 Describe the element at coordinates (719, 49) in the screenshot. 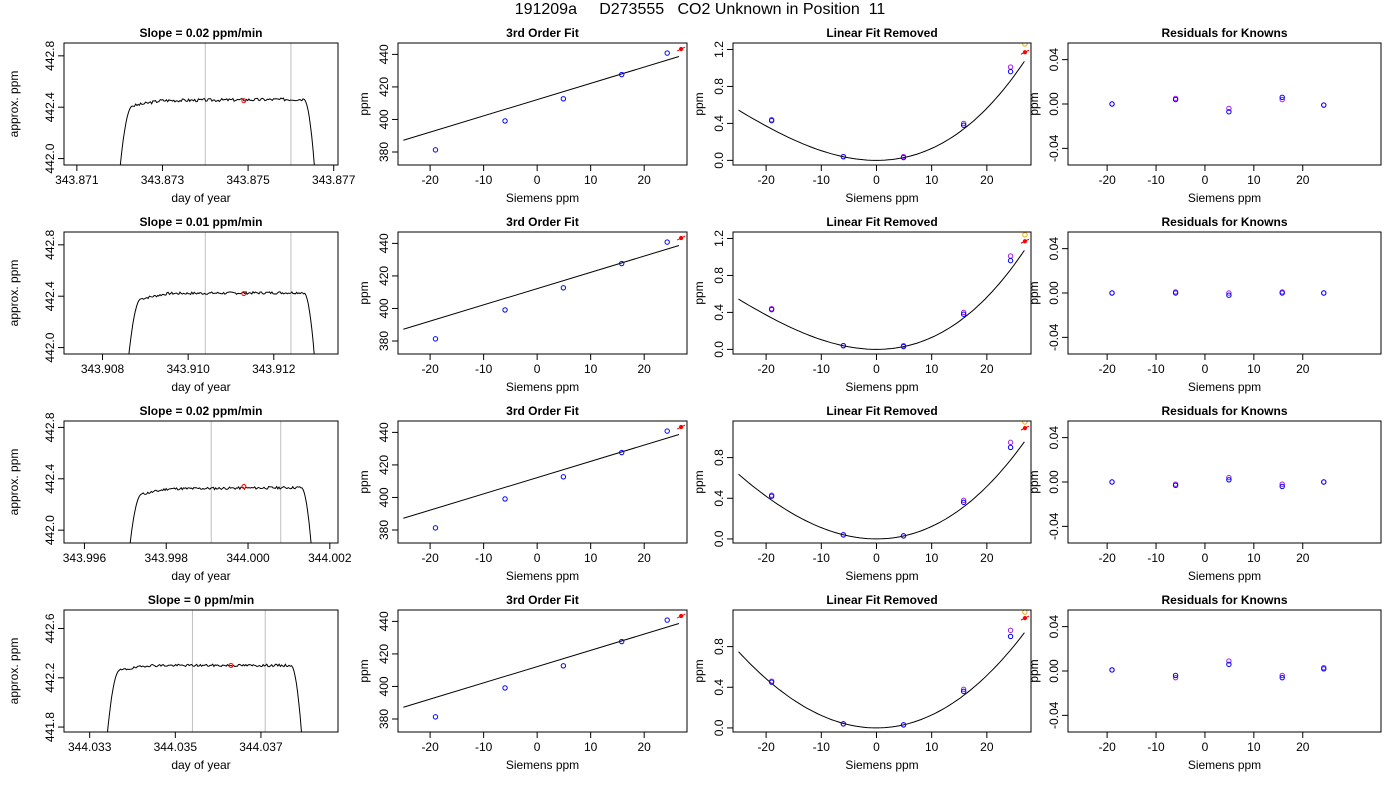

I see `y-tick-label: 1.2` at that location.